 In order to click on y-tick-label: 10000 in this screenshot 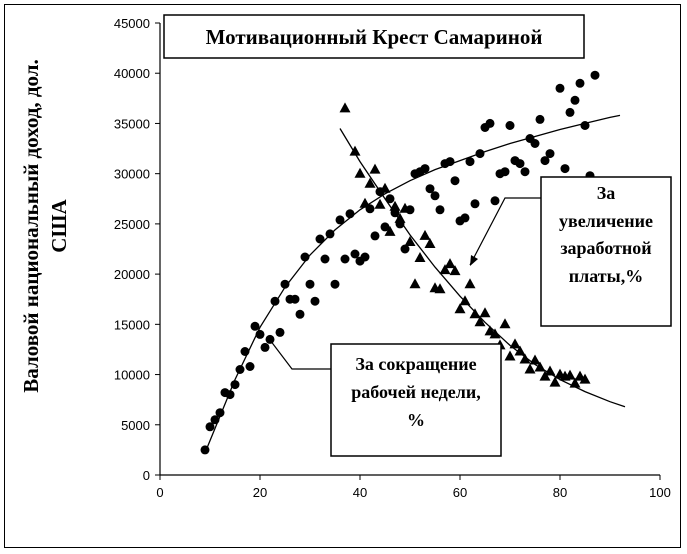, I will do `click(132, 375)`.